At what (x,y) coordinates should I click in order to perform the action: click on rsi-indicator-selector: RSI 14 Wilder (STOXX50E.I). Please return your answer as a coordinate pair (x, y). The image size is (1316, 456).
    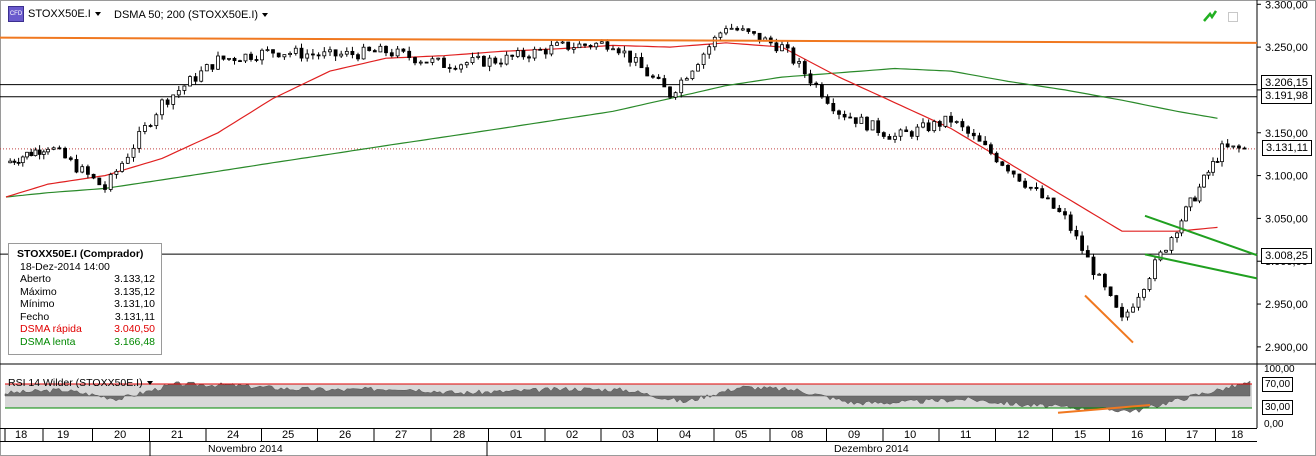
    Looking at the image, I should click on (80, 383).